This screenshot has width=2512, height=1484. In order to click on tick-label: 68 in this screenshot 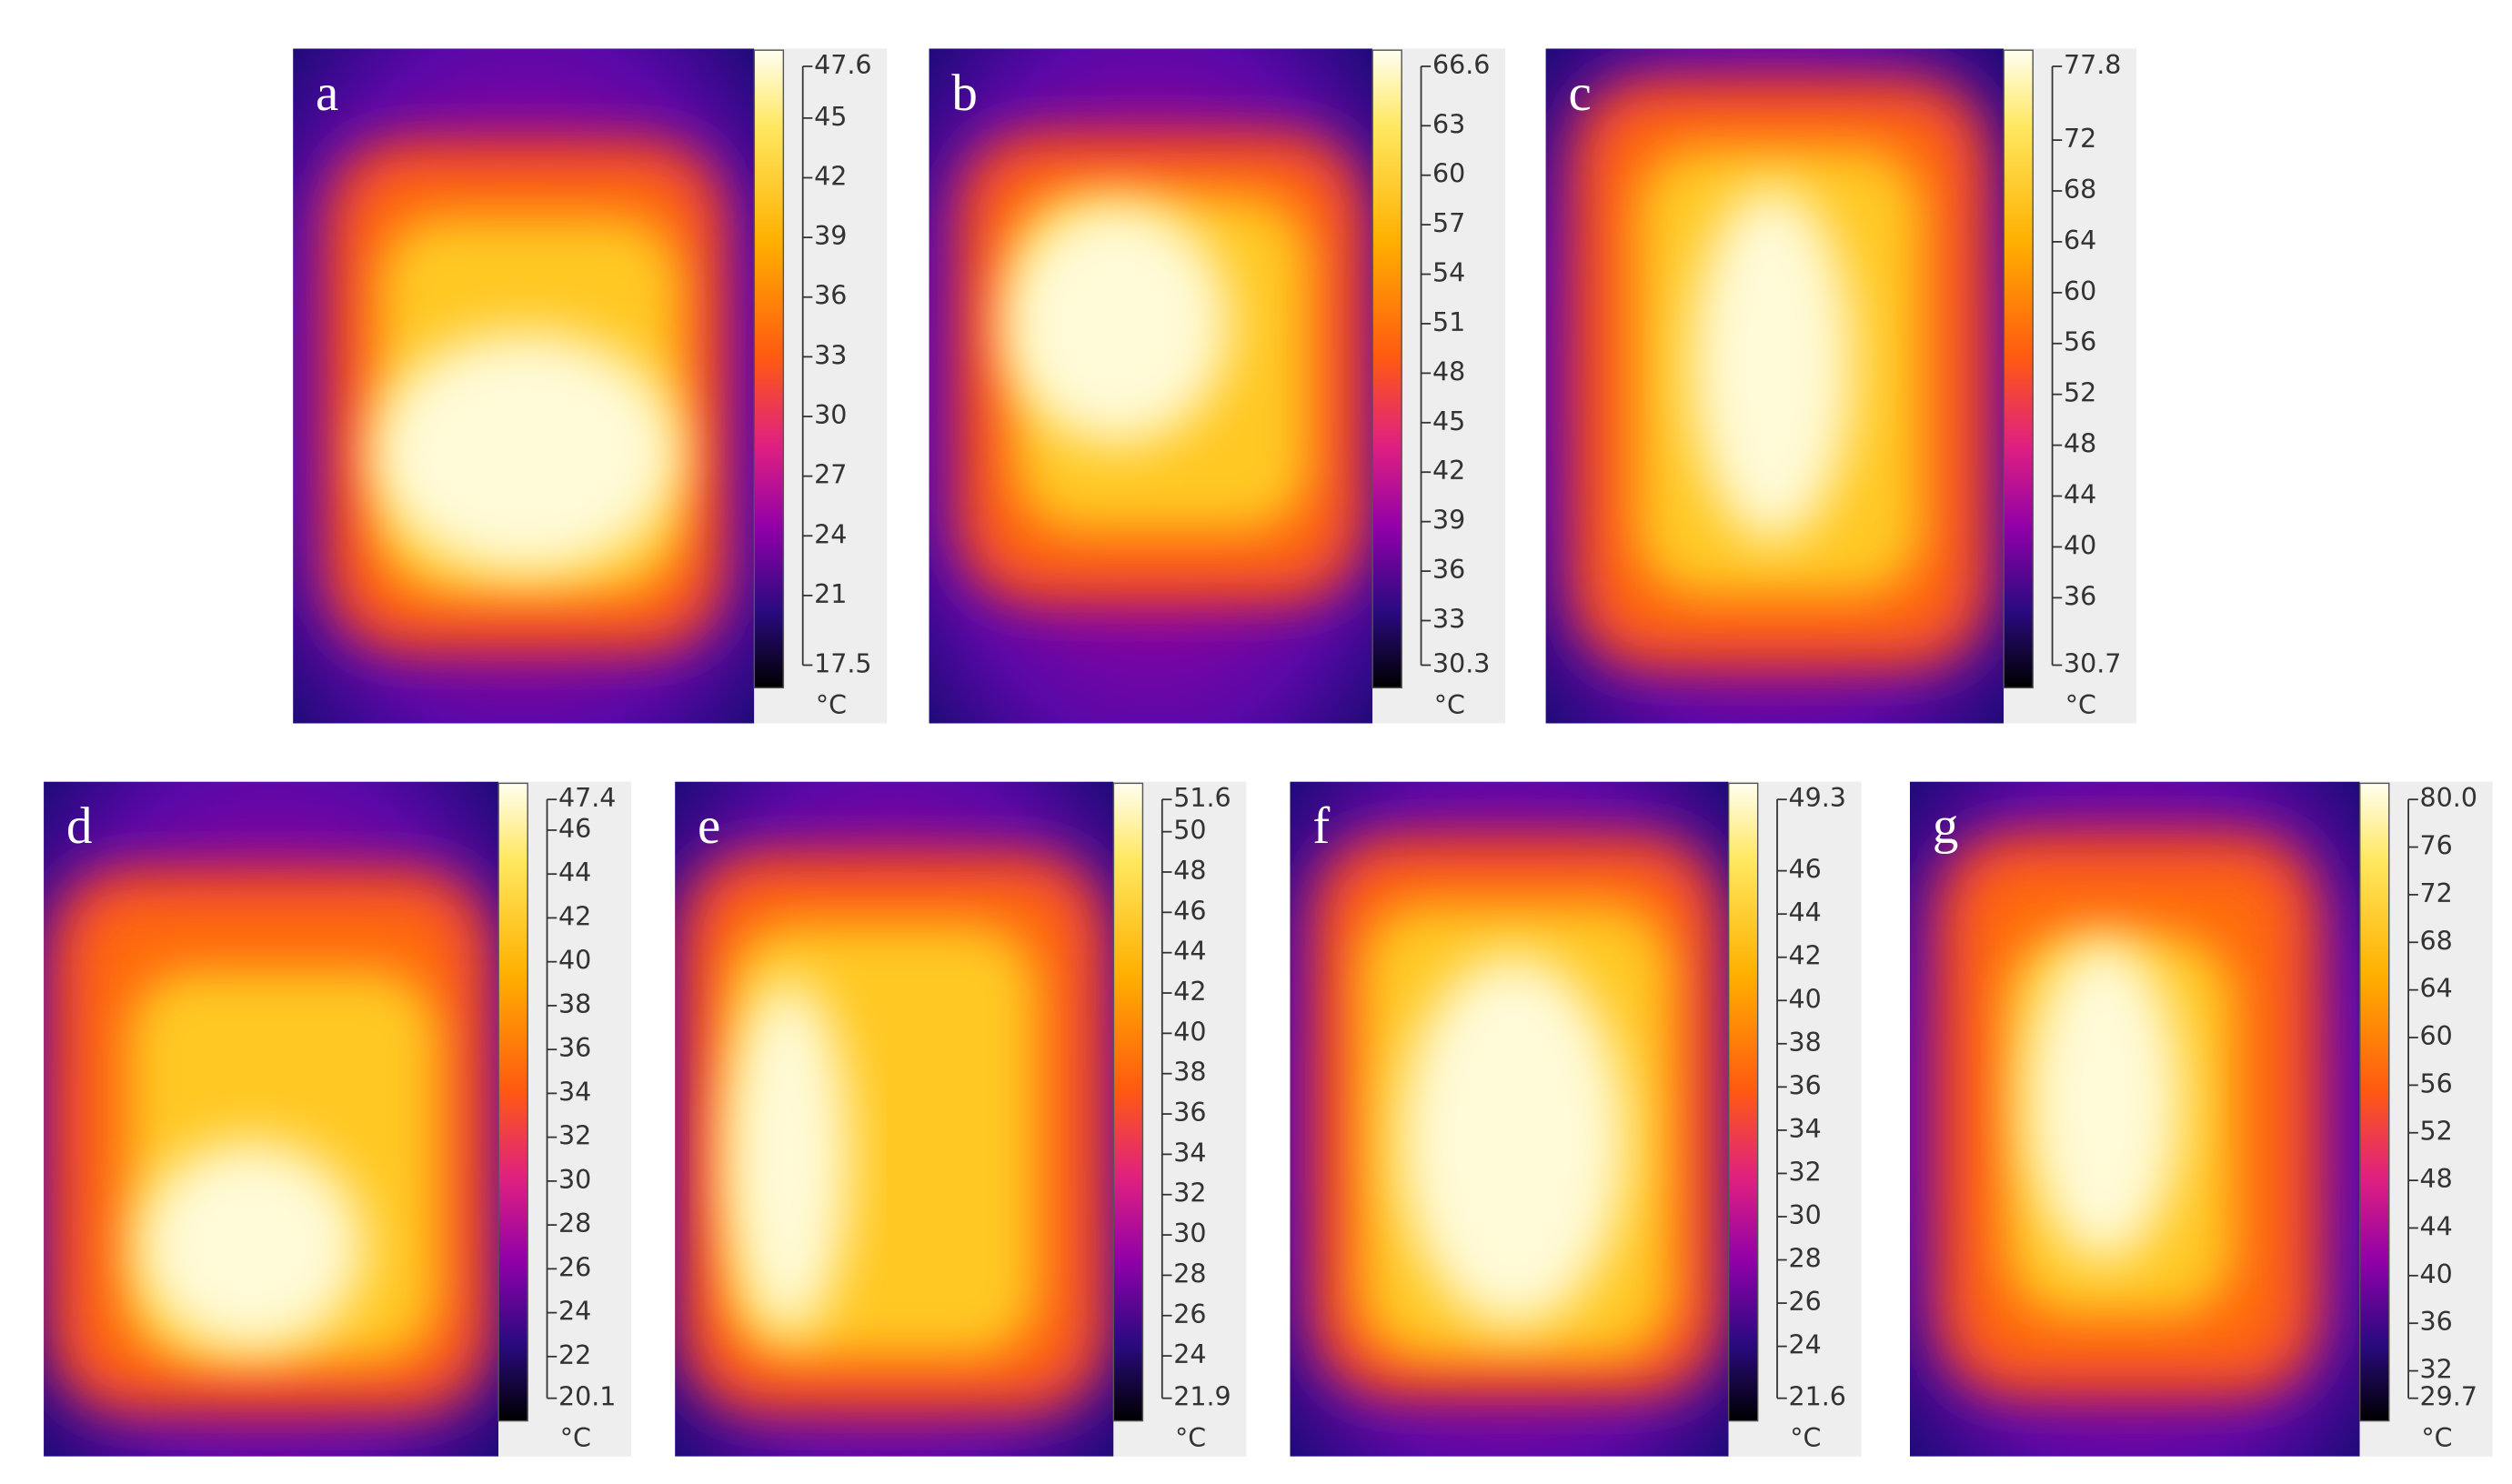, I will do `click(2436, 941)`.